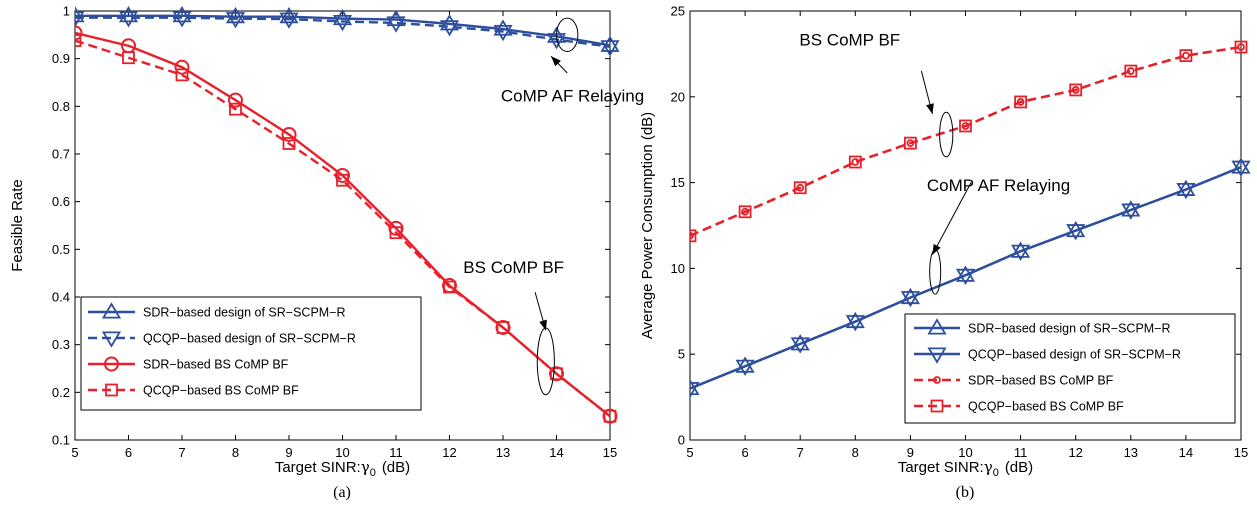 The width and height of the screenshot is (1257, 522). Describe the element at coordinates (128, 452) in the screenshot. I see `x-tick-label: 6` at that location.